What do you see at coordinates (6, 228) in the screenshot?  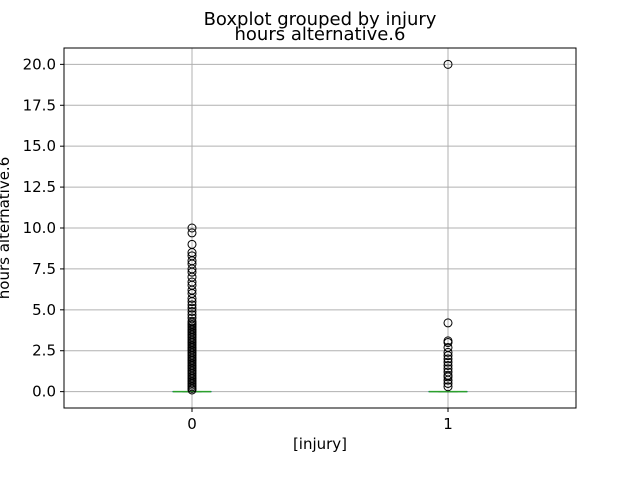 I see `y-axis-label: hours alternative.6` at bounding box center [6, 228].